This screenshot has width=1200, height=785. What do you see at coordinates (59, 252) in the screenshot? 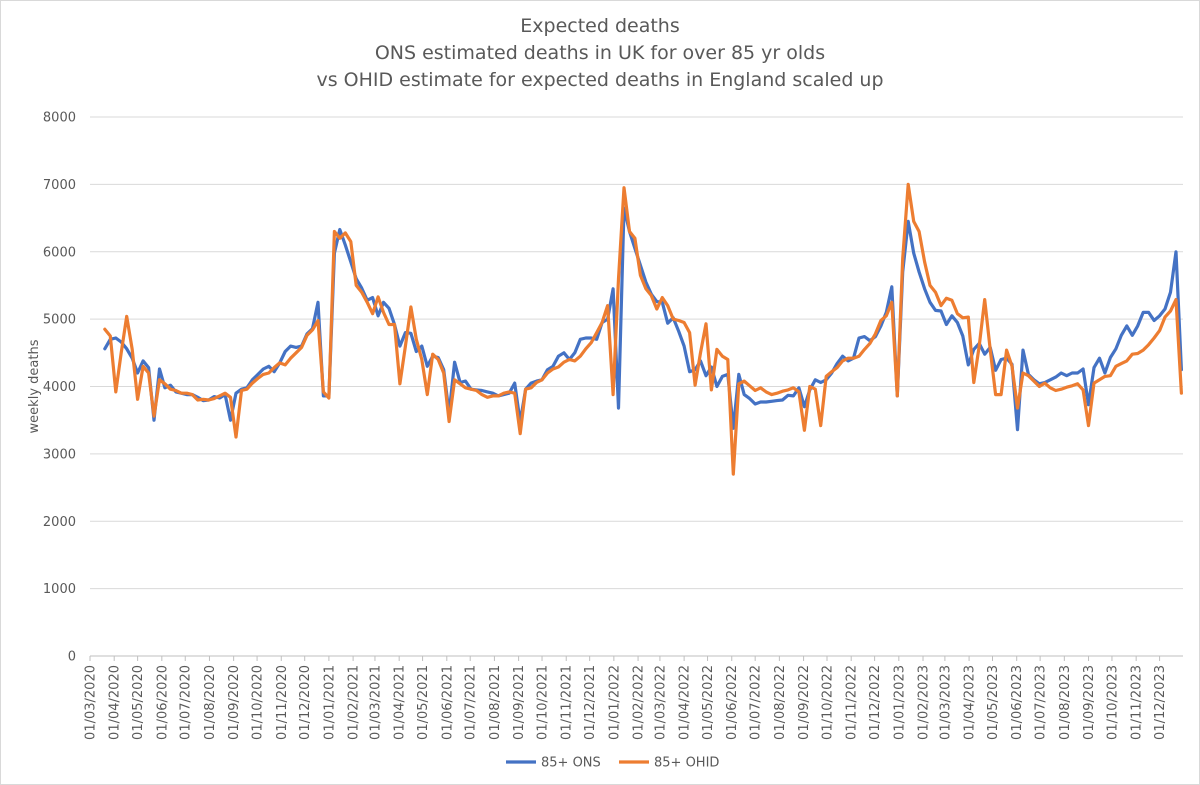
I see `y-tick-label: 6000` at bounding box center [59, 252].